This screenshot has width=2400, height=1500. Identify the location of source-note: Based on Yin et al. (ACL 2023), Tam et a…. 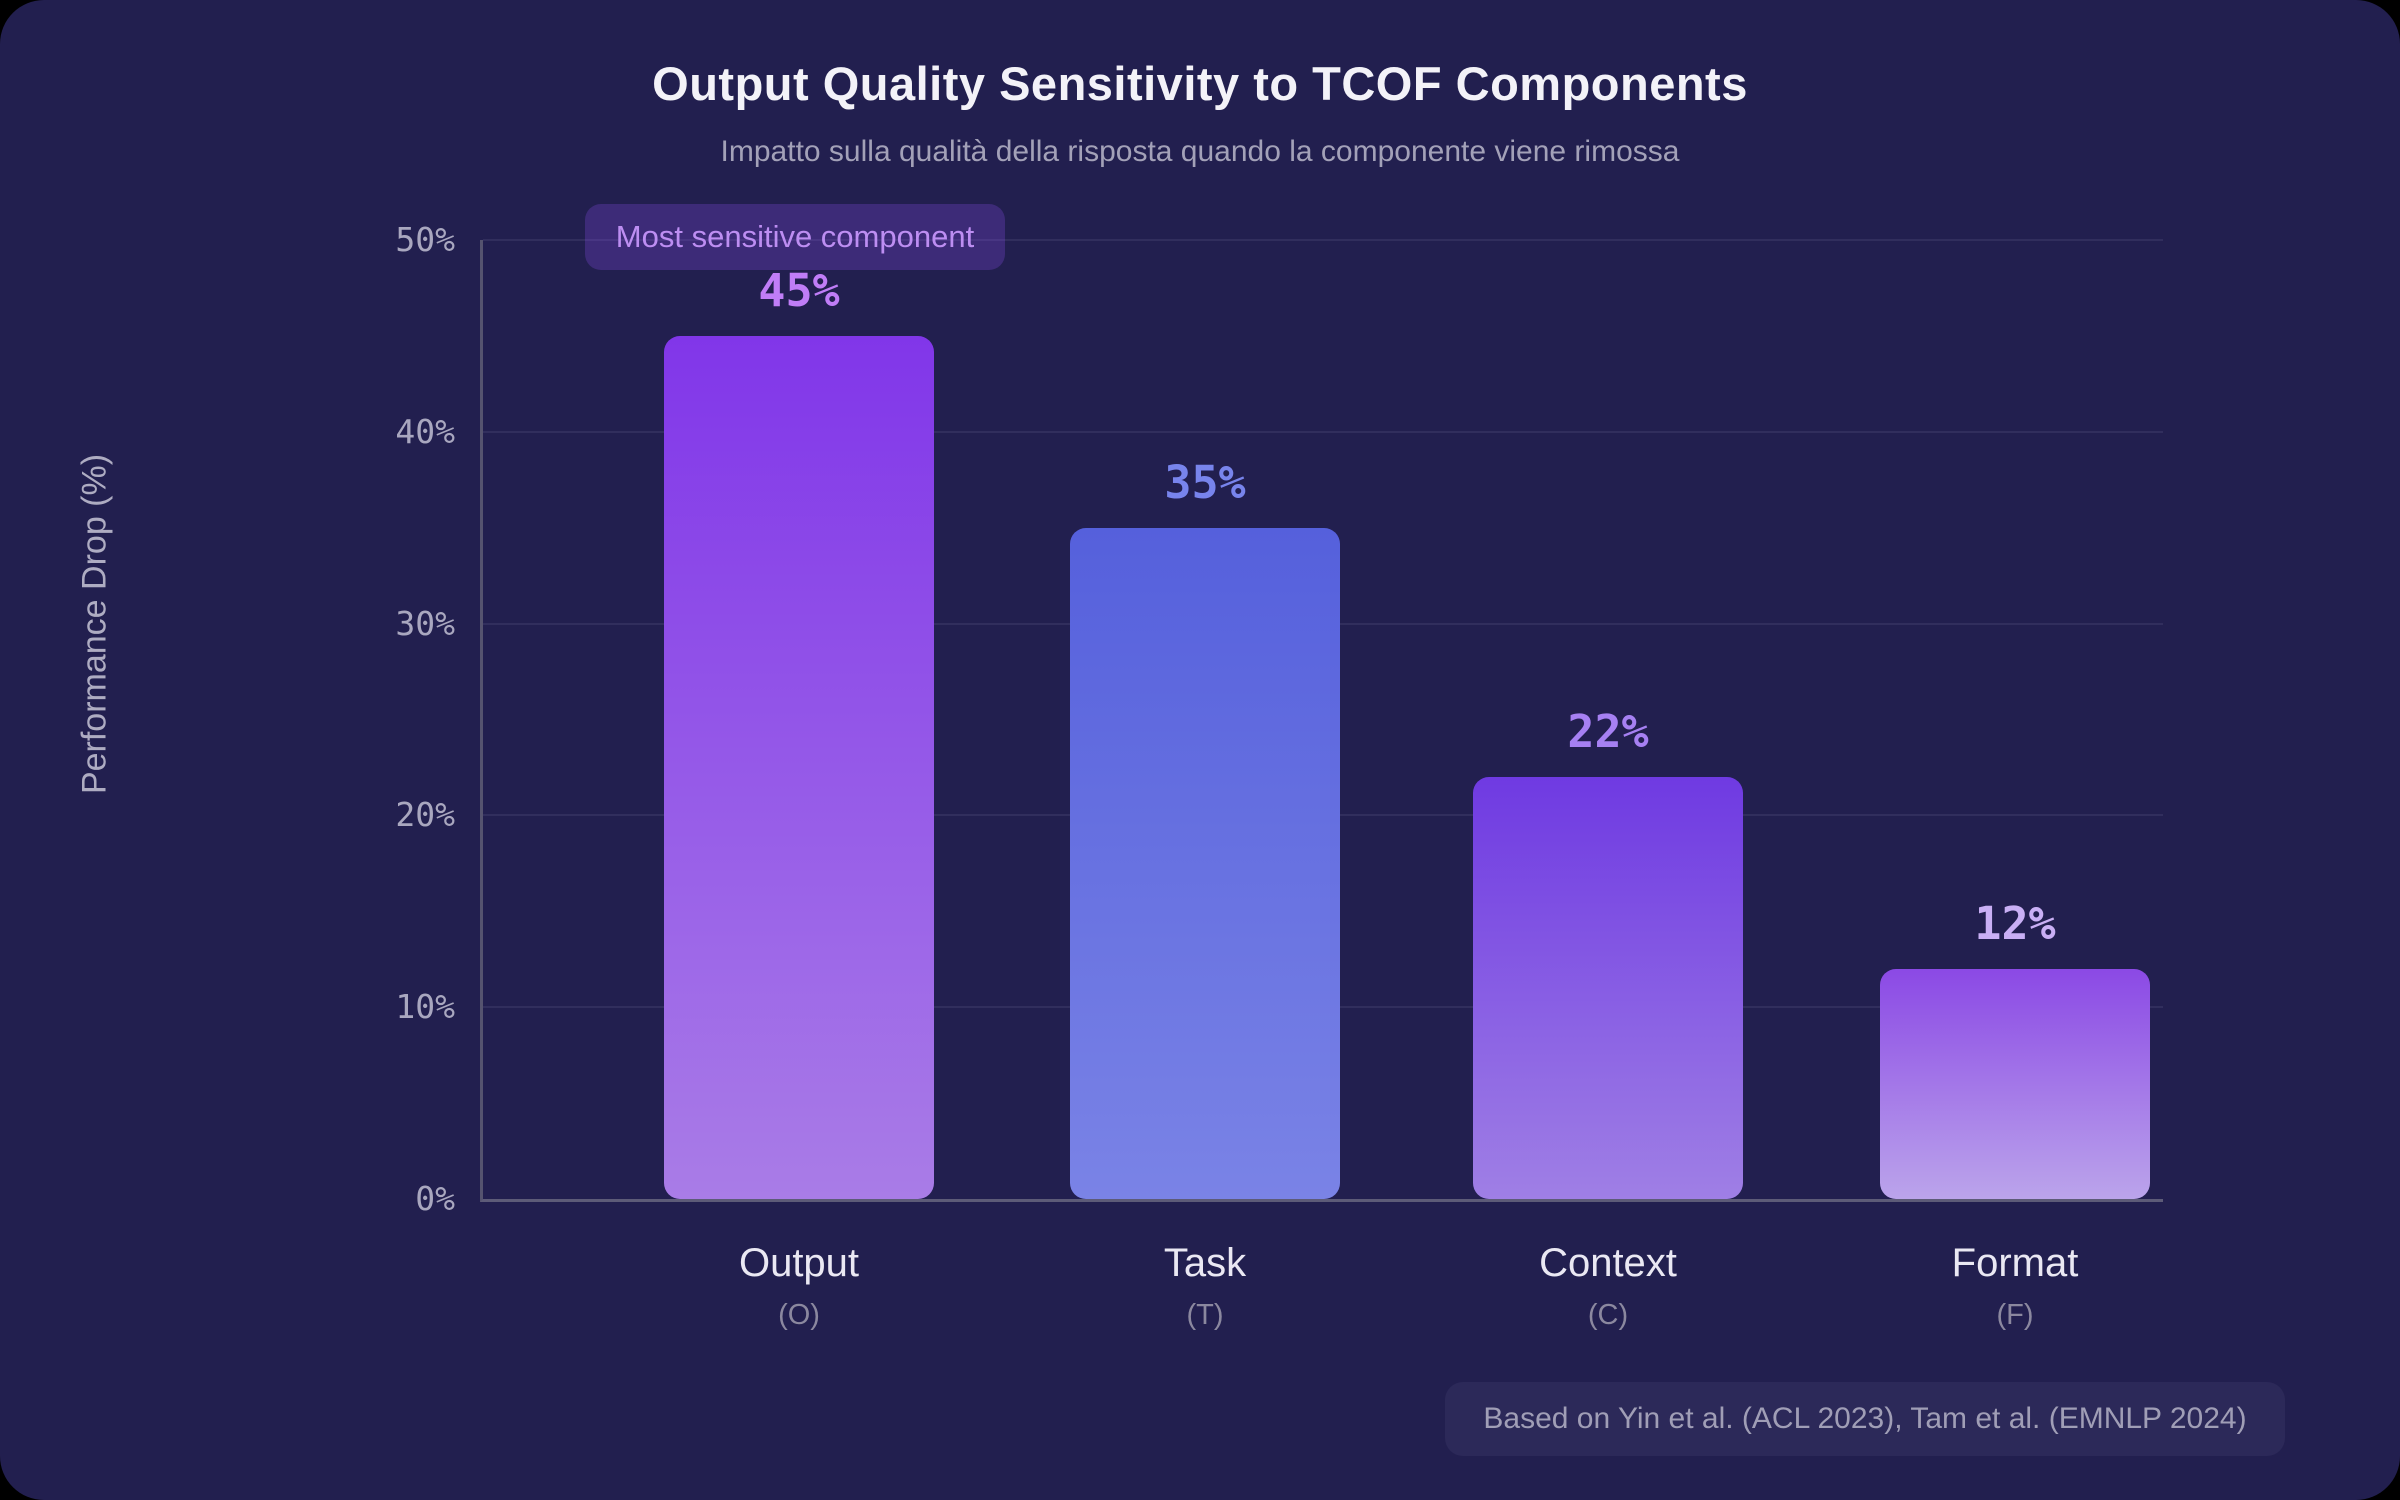
(1865, 1419).